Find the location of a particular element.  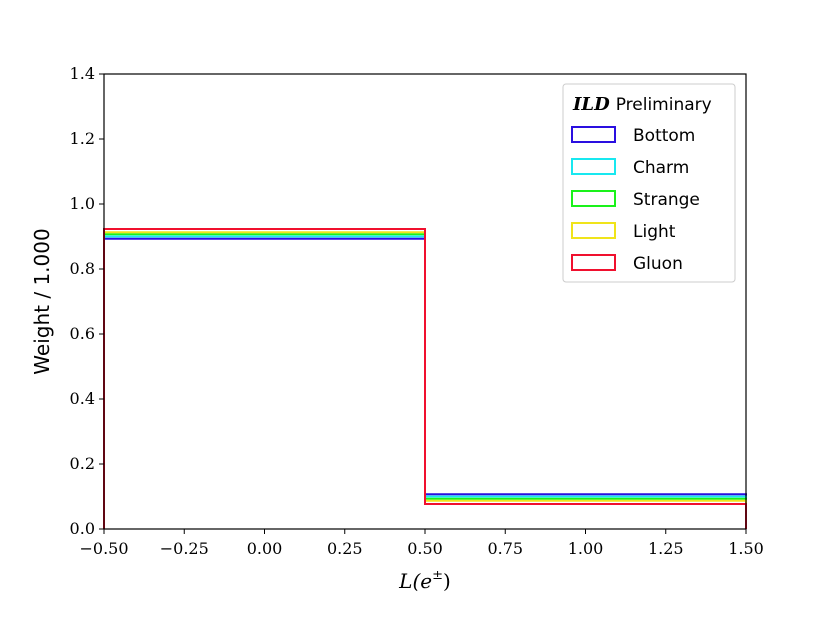

legend-title-ild: ILD is located at coordinates (591, 104).